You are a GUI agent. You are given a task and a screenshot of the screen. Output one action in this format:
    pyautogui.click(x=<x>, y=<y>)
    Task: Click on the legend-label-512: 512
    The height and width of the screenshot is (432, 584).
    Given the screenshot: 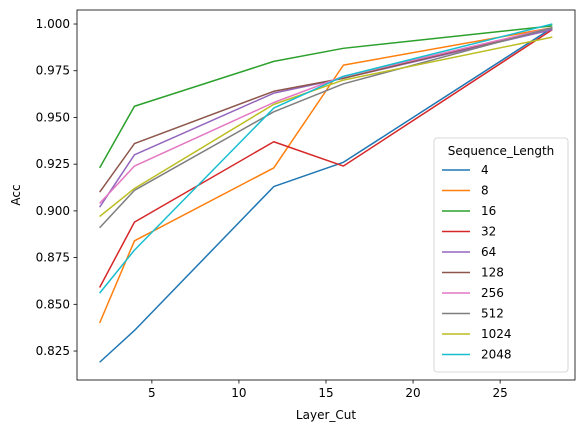 What is the action you would take?
    pyautogui.click(x=492, y=314)
    